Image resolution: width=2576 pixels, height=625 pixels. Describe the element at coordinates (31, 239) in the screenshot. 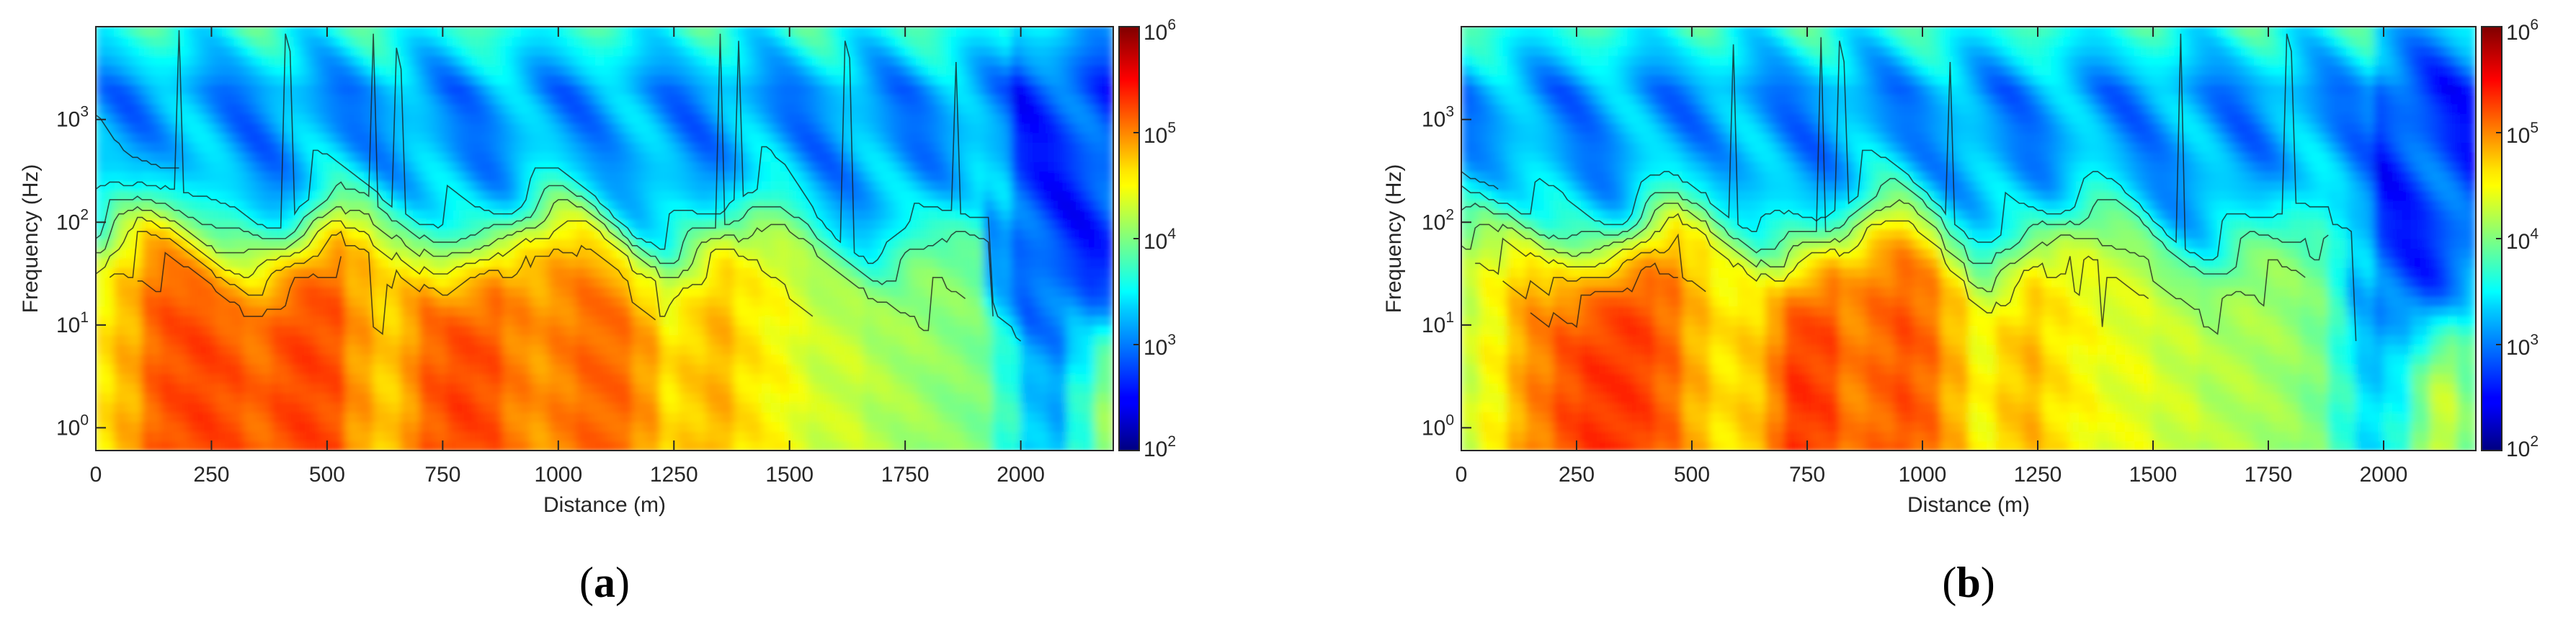

I see `y-axis-label-a: Frequency (Hz)` at that location.